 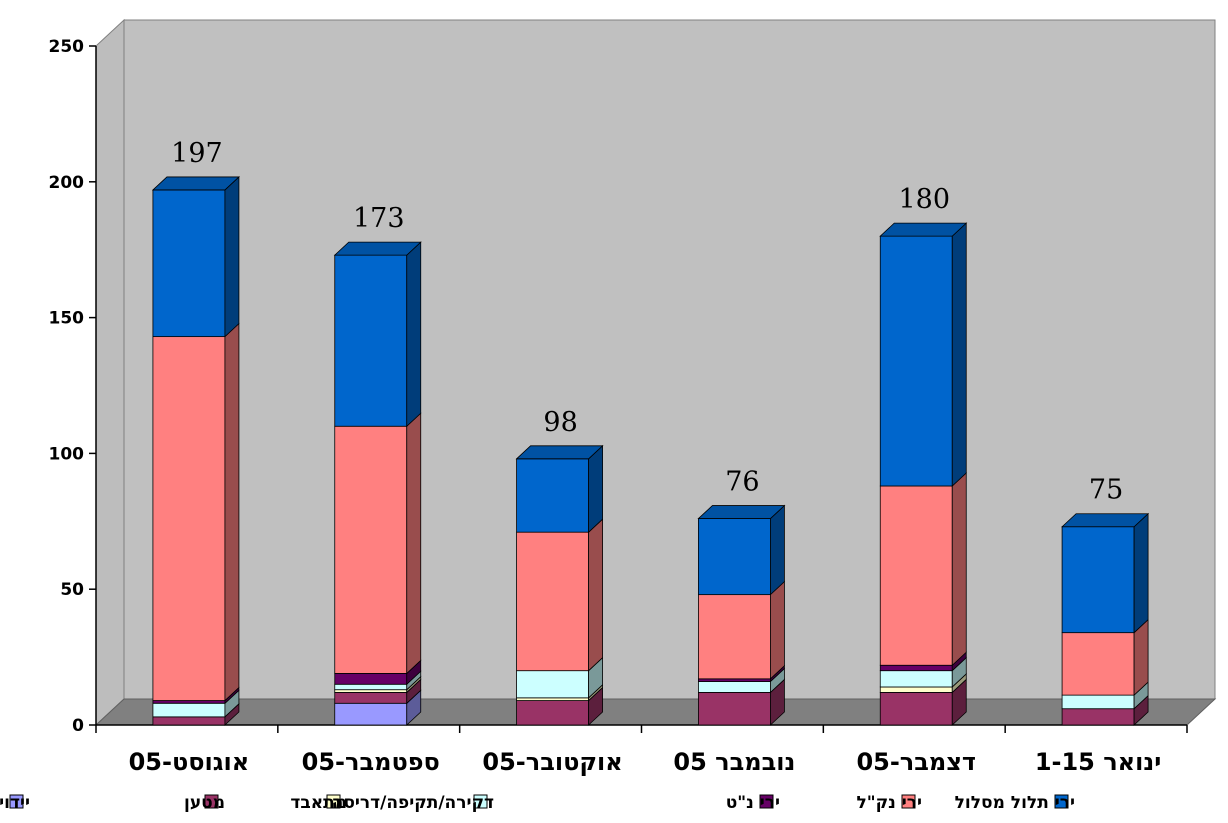 I want to click on category-label: דצמבר-05, so click(x=916, y=762).